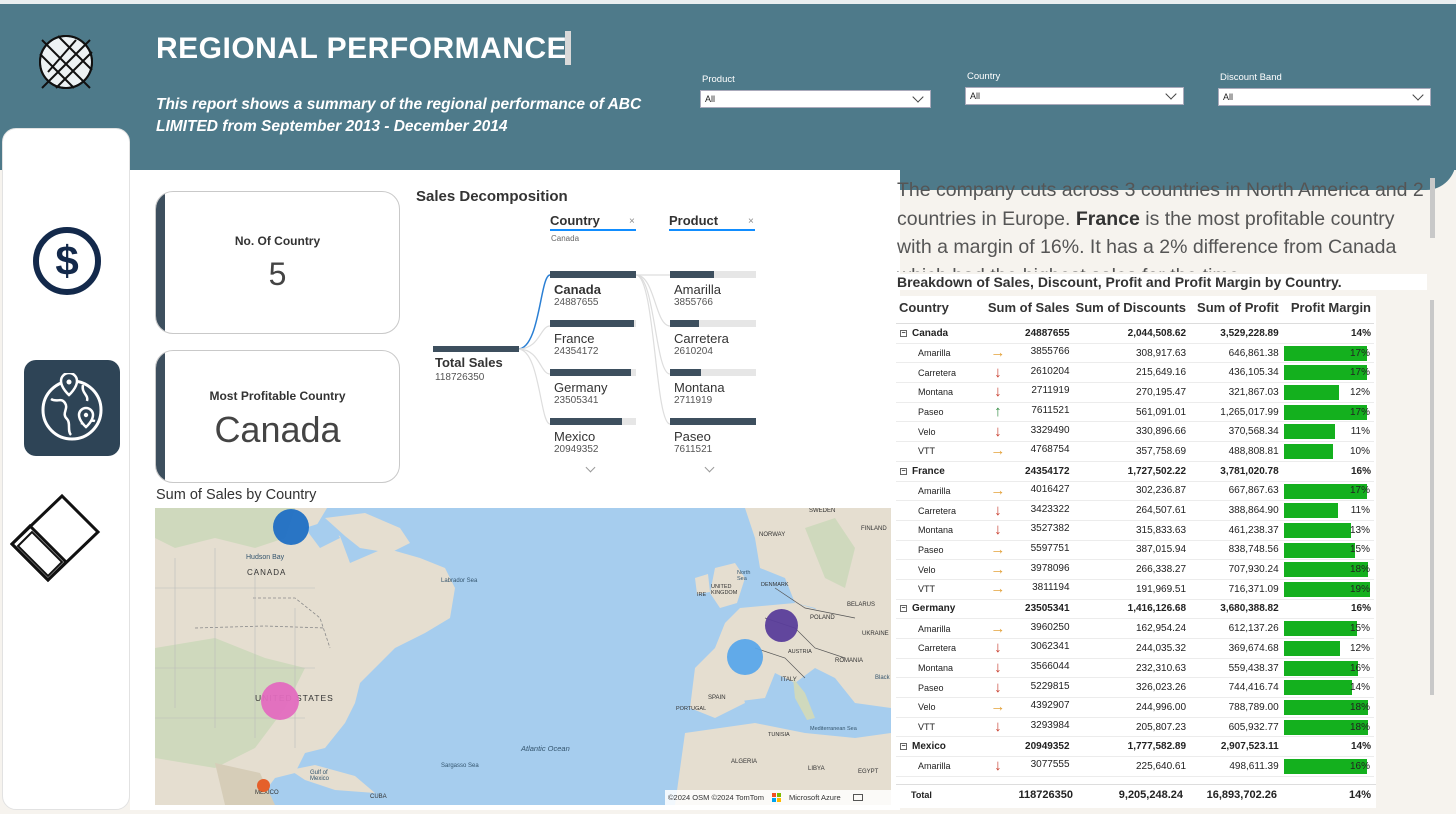 This screenshot has width=1456, height=814. Describe the element at coordinates (581, 387) in the screenshot. I see `decomp-node-name: Germany` at that location.